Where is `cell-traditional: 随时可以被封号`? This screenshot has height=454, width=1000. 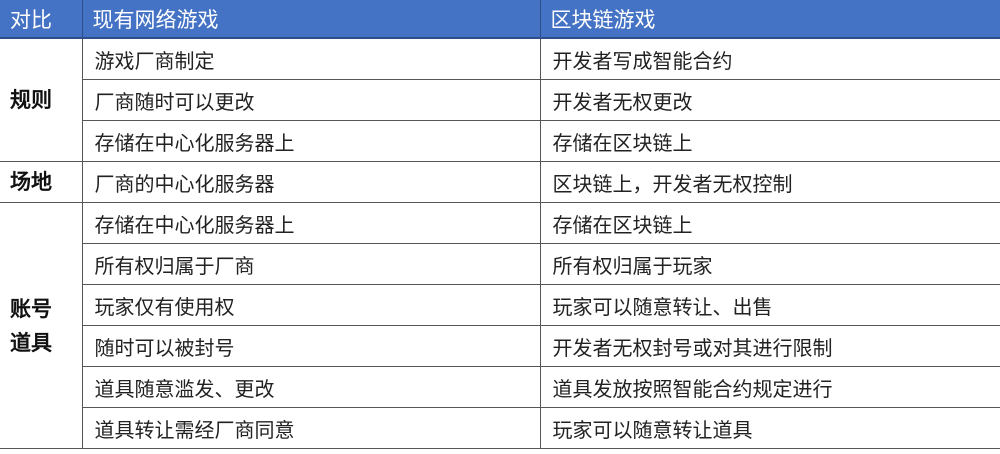
cell-traditional: 随时可以被封号 is located at coordinates (311, 346).